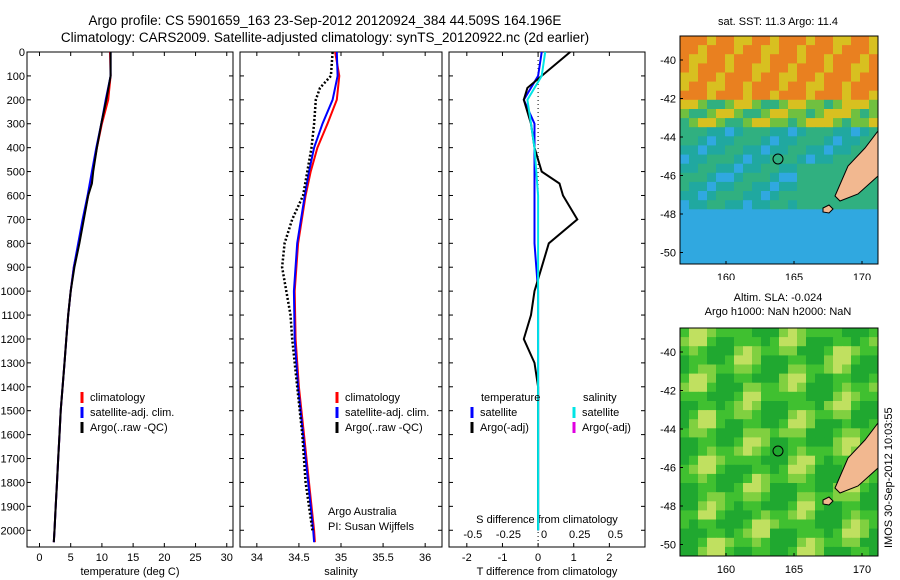  I want to click on y-tick-label: 1700, so click(13, 460).